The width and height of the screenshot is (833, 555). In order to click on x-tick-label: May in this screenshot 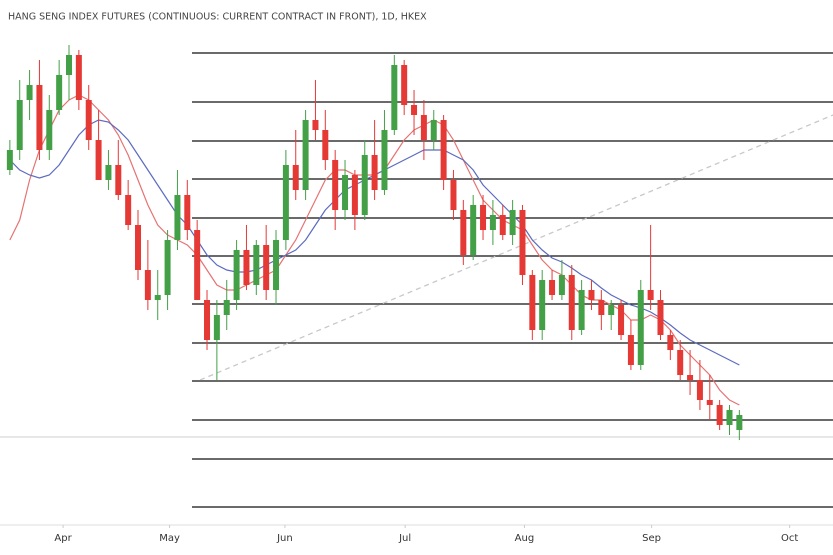, I will do `click(169, 538)`.